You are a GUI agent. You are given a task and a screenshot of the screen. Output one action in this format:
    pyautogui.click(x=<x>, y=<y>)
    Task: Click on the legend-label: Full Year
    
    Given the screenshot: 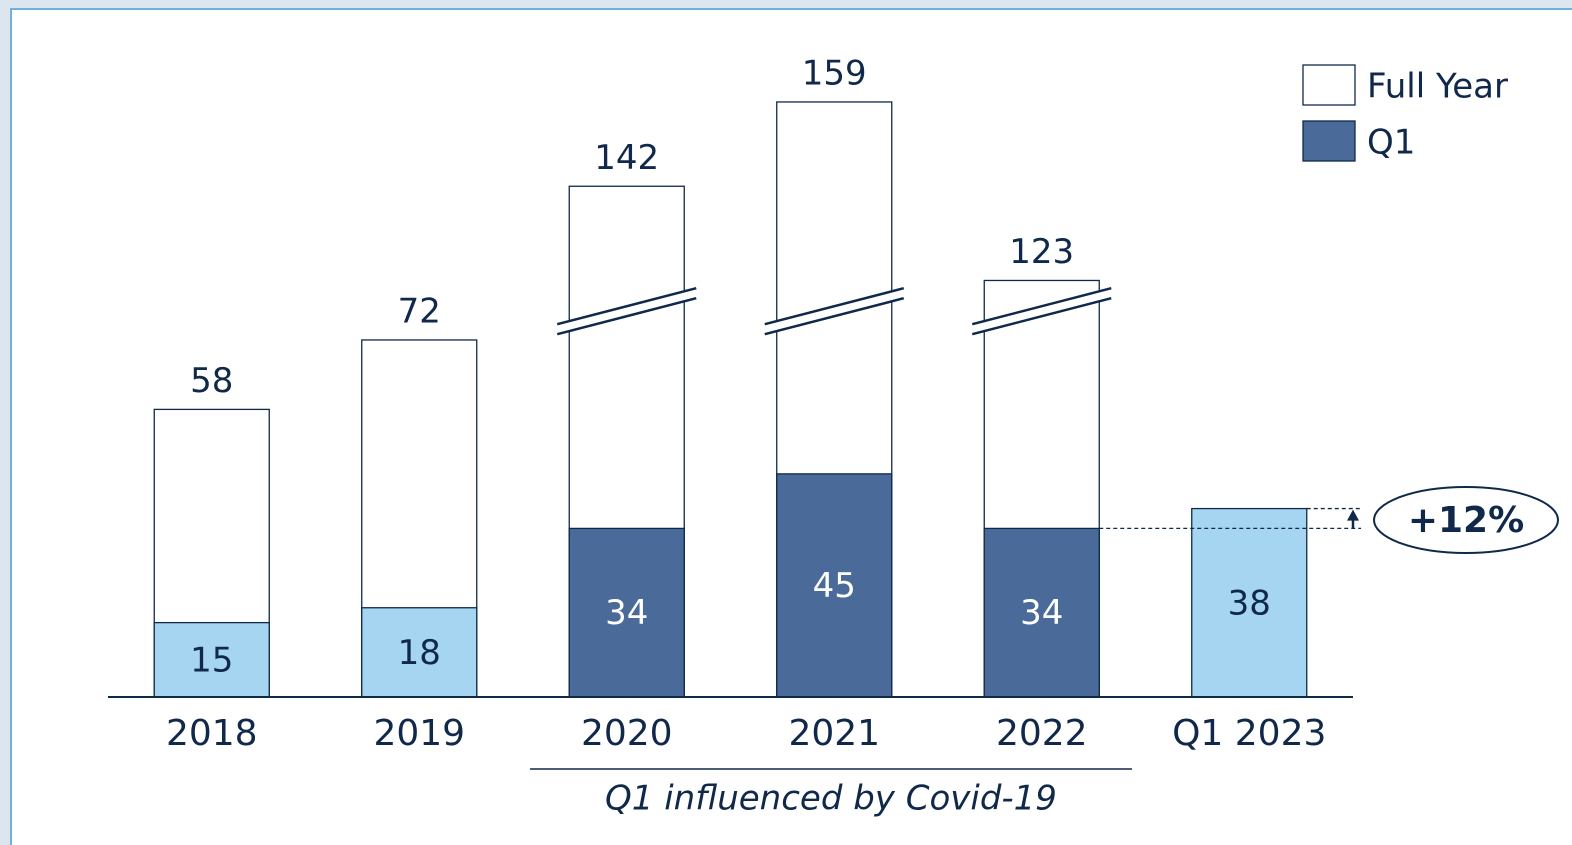 What is the action you would take?
    pyautogui.click(x=1437, y=87)
    